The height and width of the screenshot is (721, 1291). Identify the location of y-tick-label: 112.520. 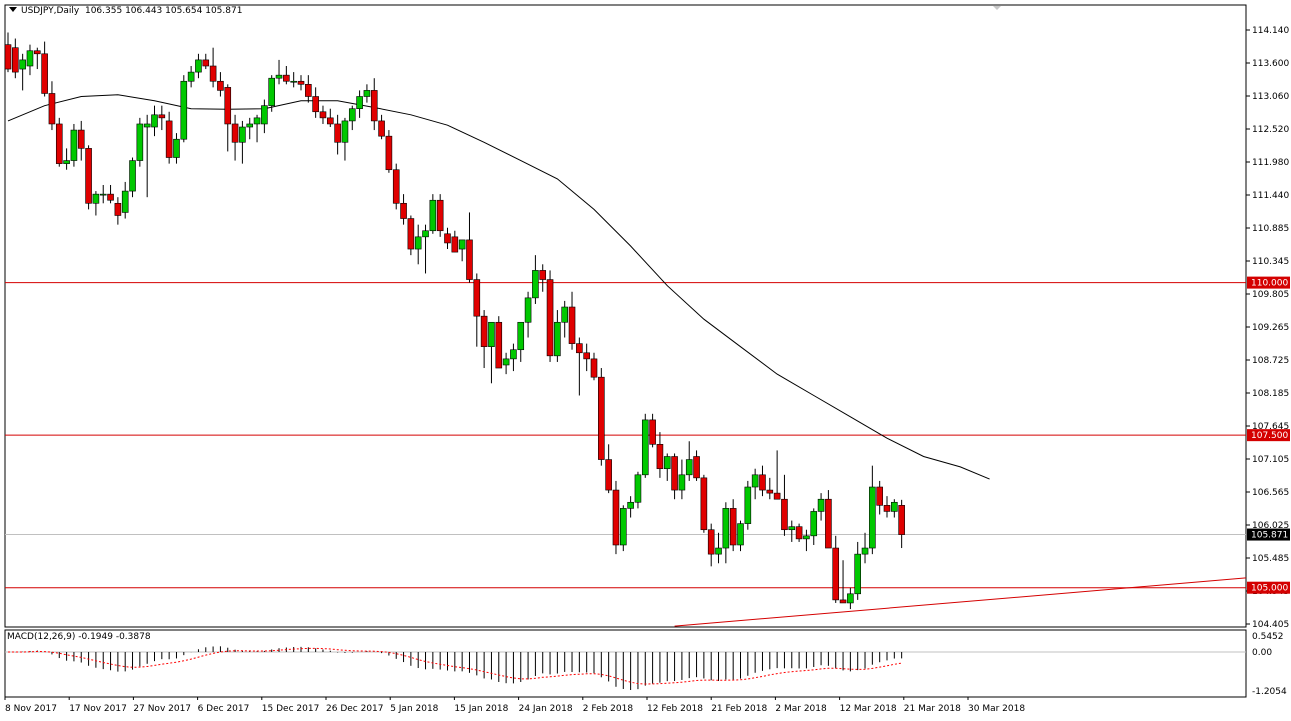
(1270, 130).